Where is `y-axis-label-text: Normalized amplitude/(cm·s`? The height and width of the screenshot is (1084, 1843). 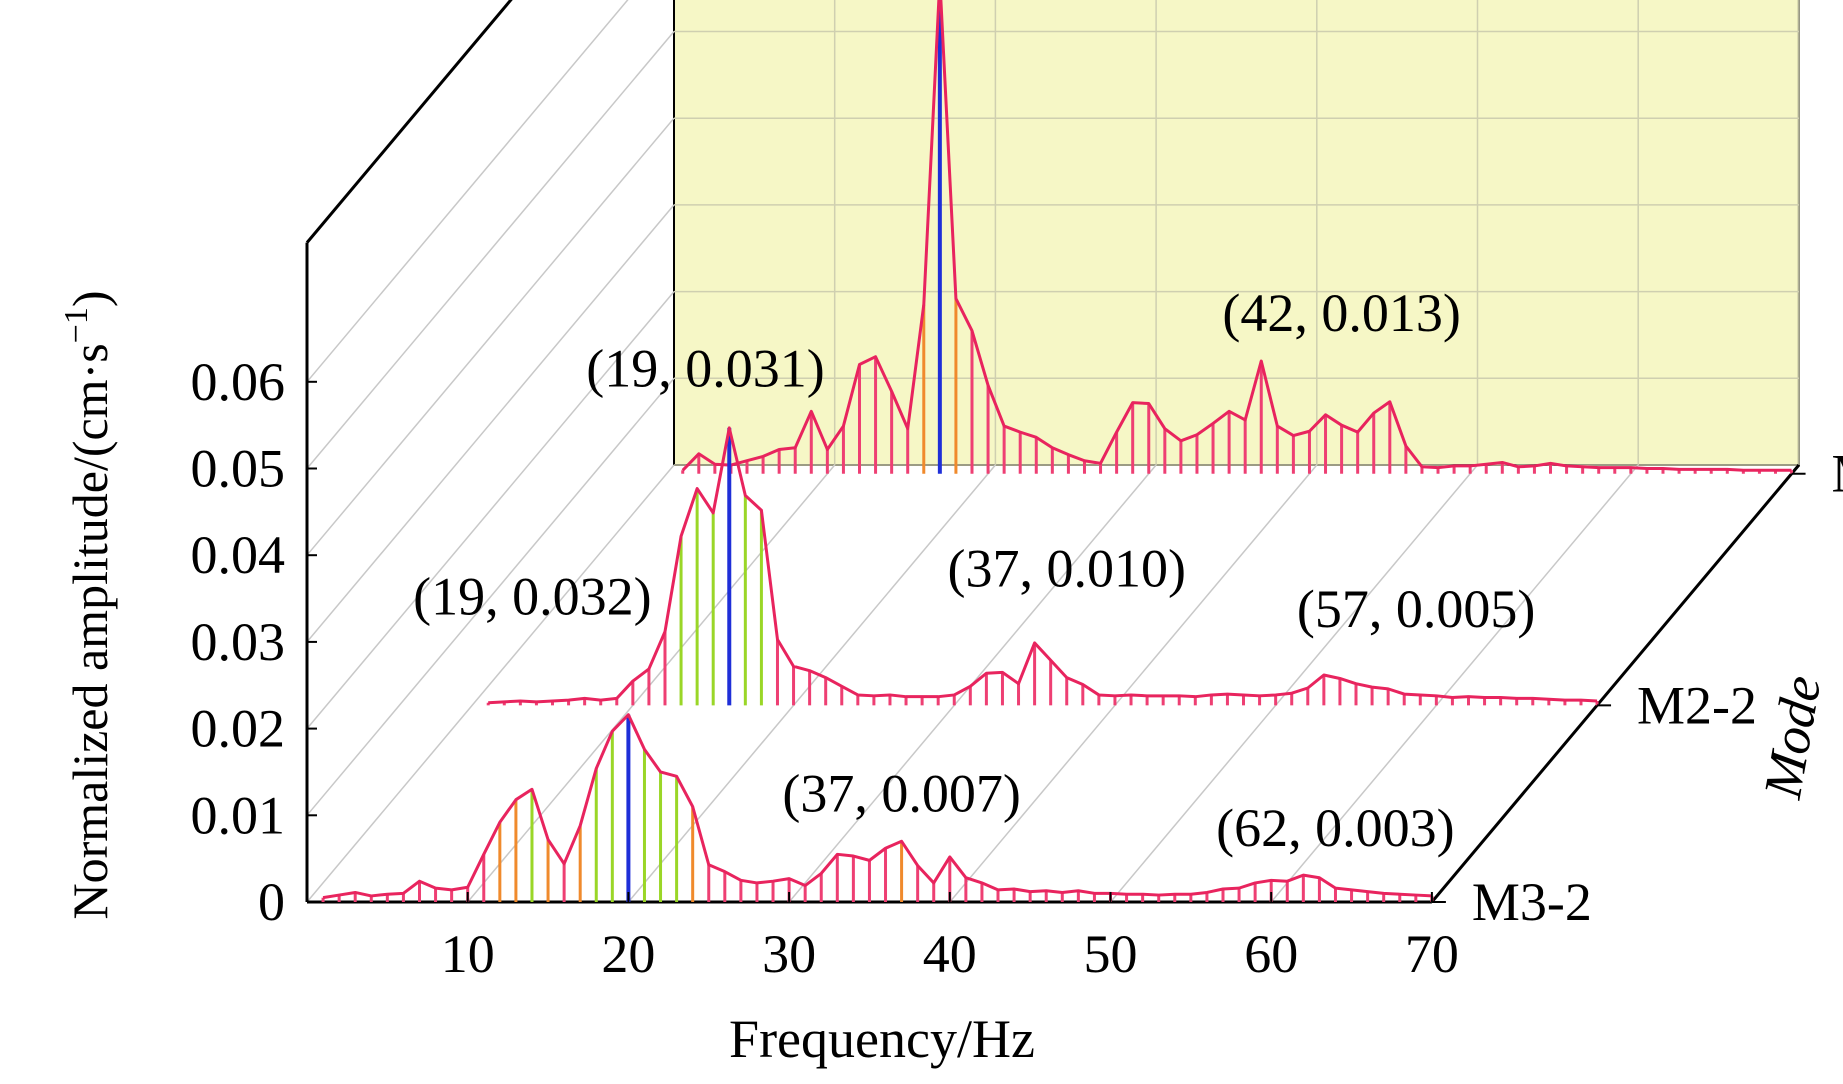
y-axis-label-text: Normalized amplitude/(cm·s is located at coordinates (90, 631).